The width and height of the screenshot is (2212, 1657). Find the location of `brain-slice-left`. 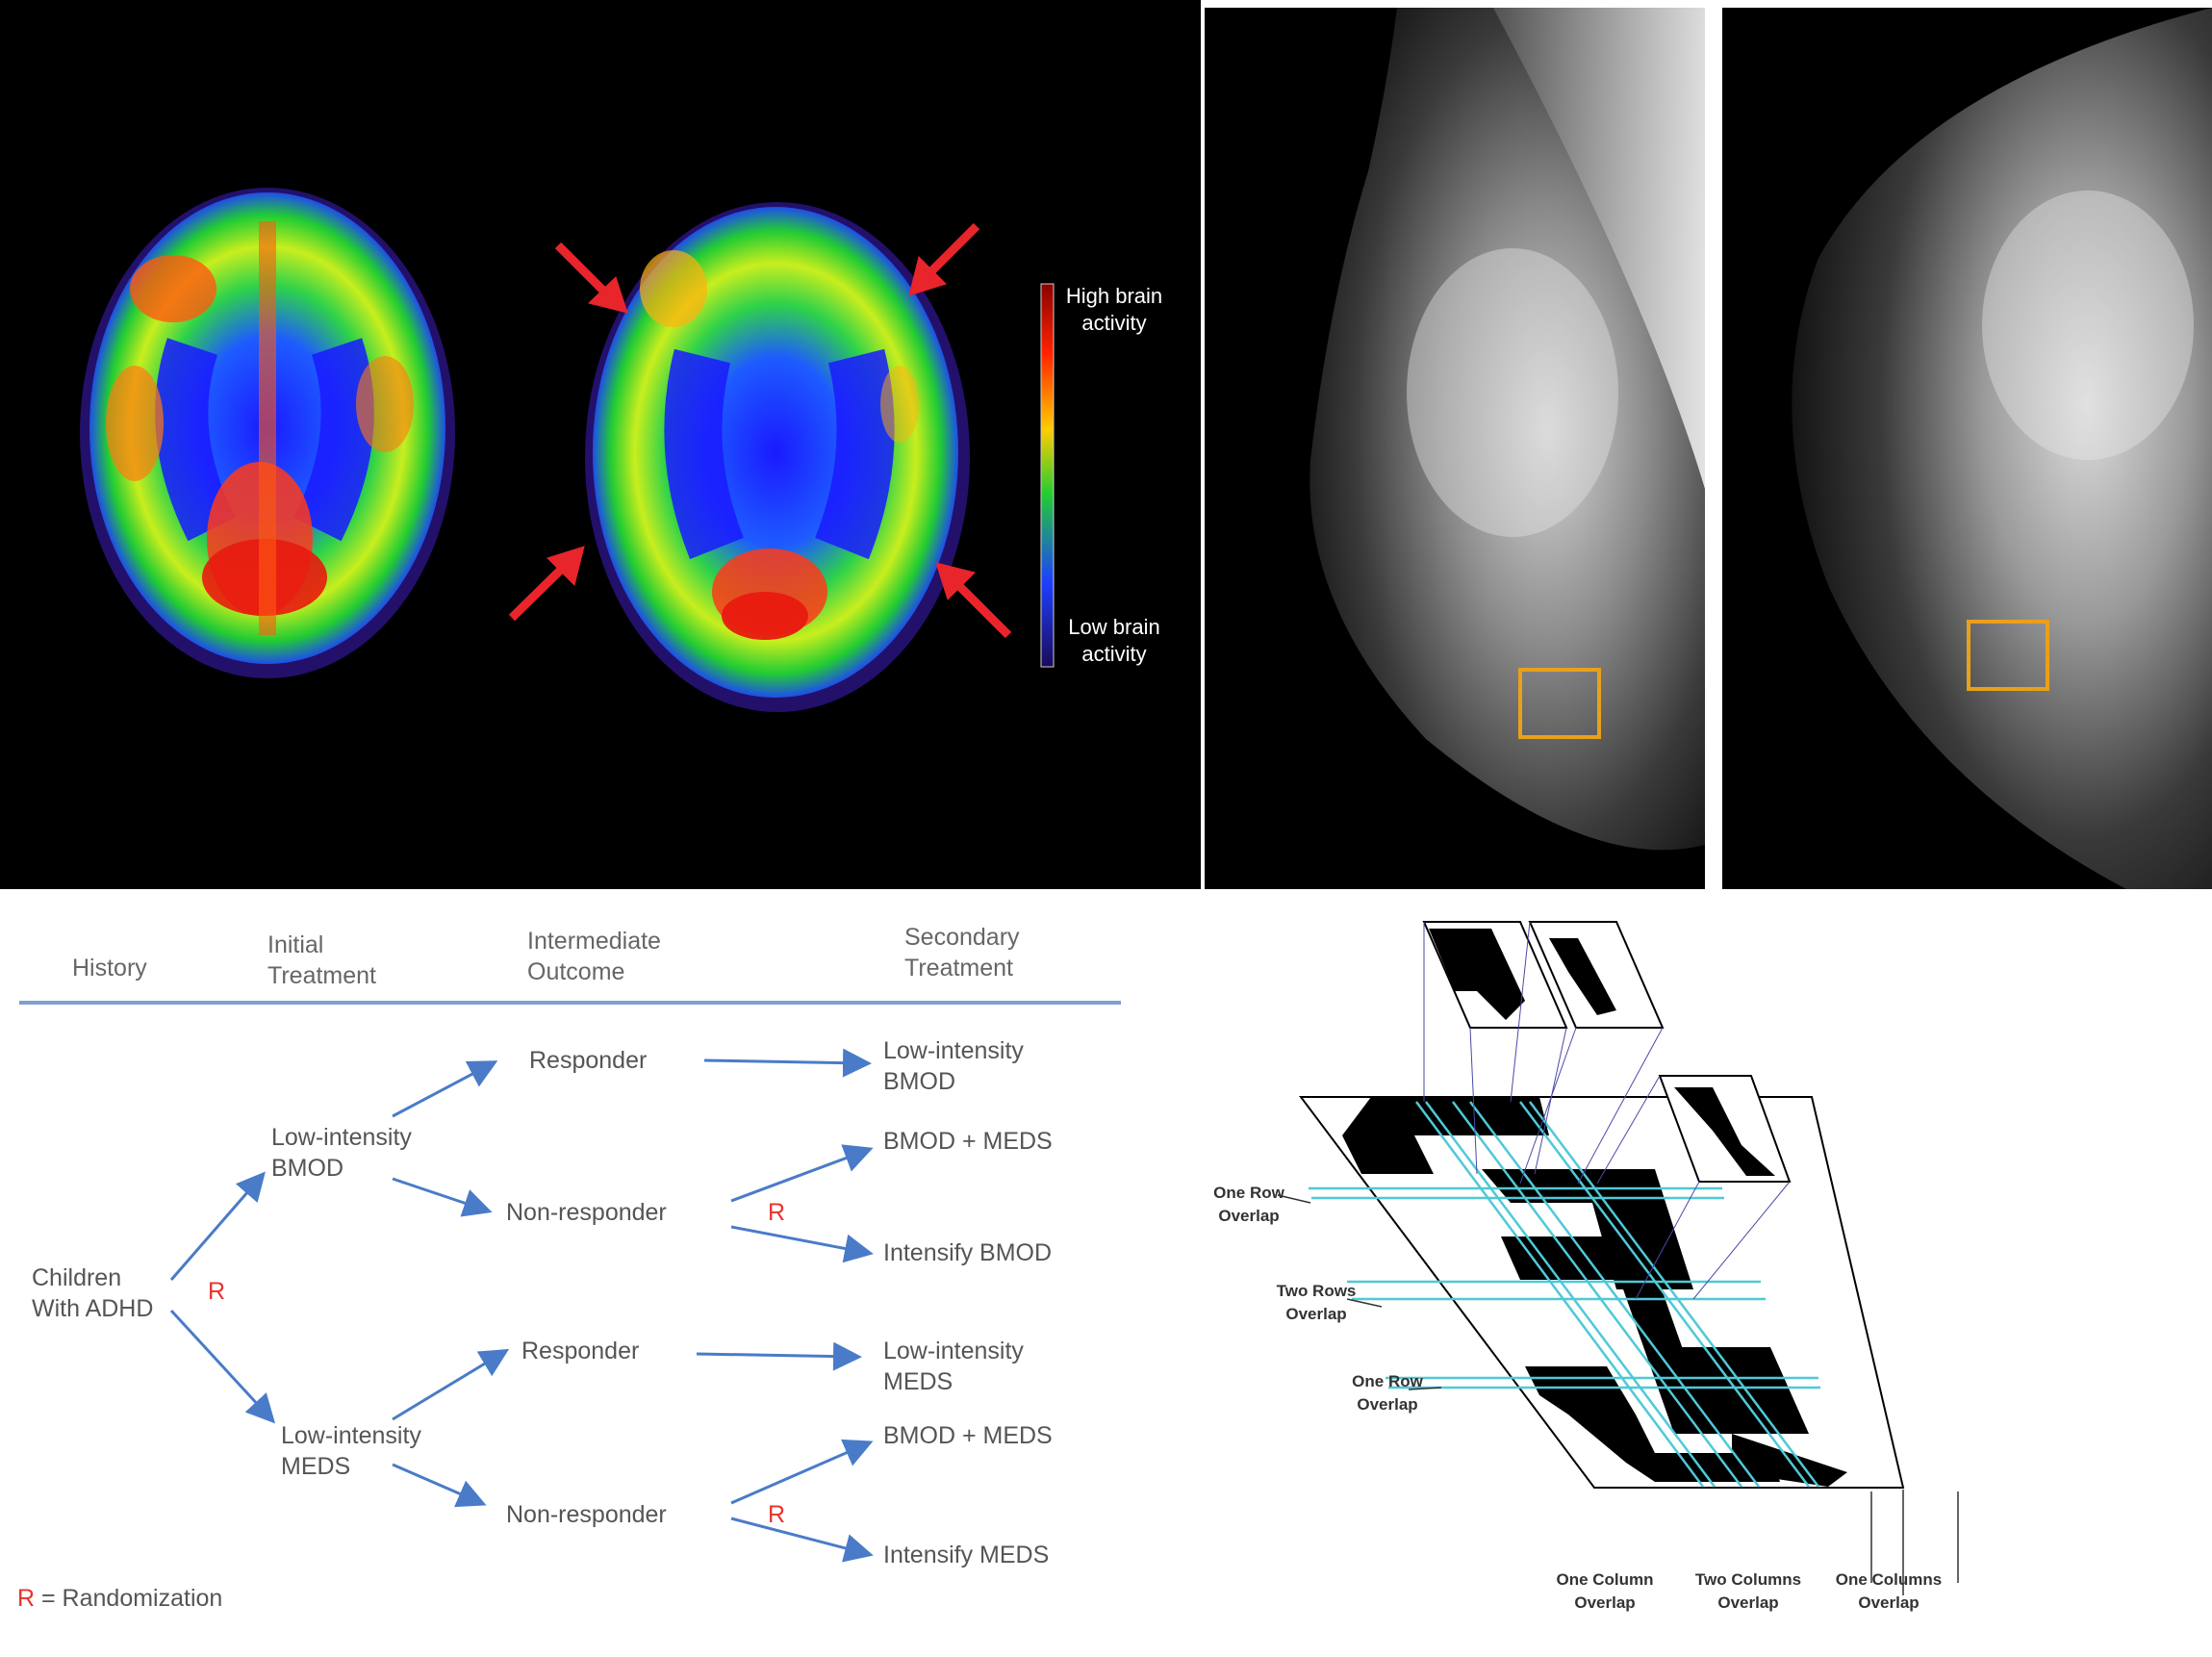

brain-slice-left is located at coordinates (267, 433).